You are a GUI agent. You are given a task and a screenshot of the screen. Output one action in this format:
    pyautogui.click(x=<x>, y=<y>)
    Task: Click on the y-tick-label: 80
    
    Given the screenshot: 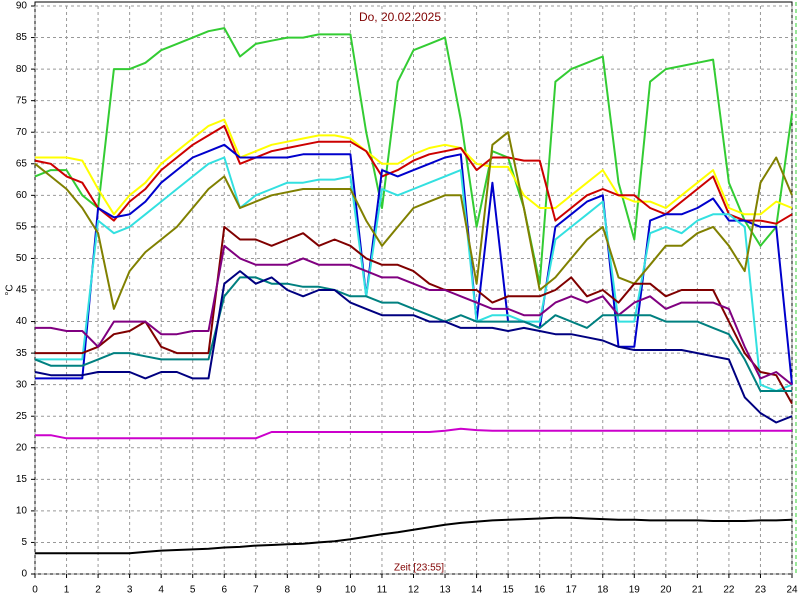 What is the action you would take?
    pyautogui.click(x=22, y=69)
    